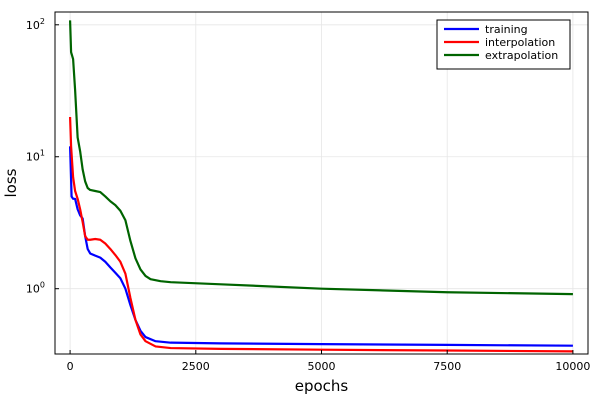 This screenshot has height=400, width=600. I want to click on x-tick-label: 5000, so click(322, 366).